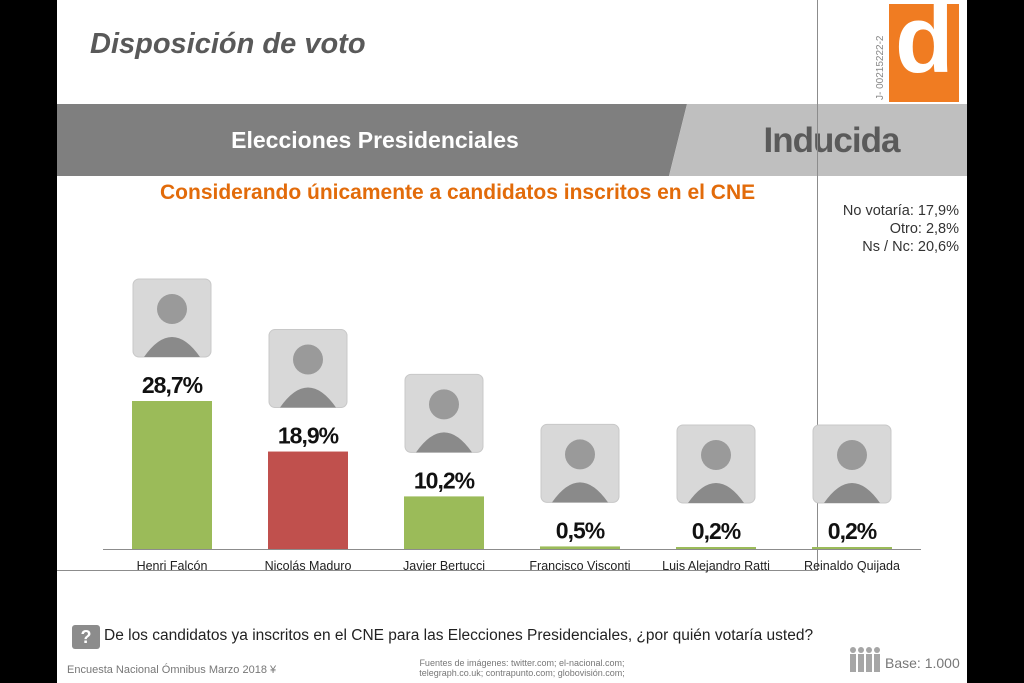  Describe the element at coordinates (172, 385) in the screenshot. I see `data-label-henri-falcon: 28,7%` at that location.